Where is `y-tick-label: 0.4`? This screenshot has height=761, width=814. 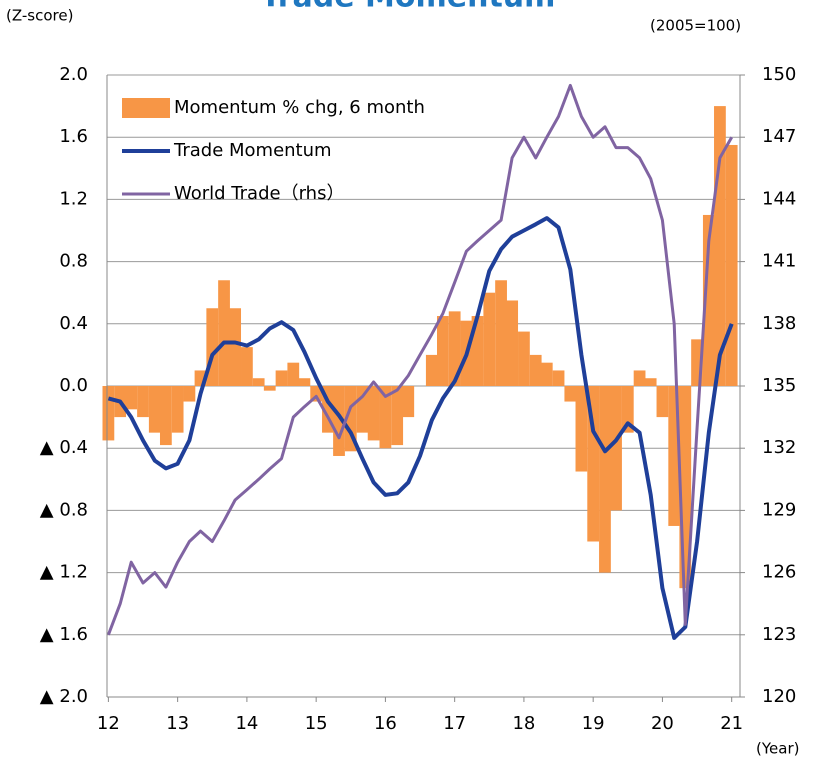
y-tick-label: 0.4 is located at coordinates (73, 323).